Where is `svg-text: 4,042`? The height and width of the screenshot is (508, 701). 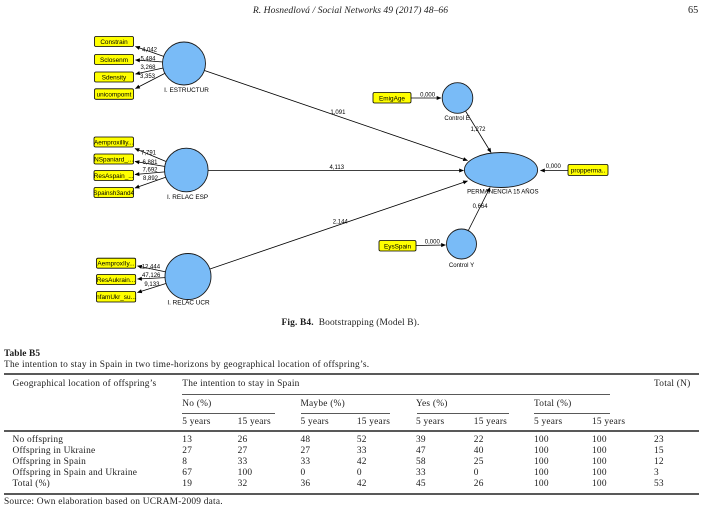 svg-text: 4,042 is located at coordinates (150, 50).